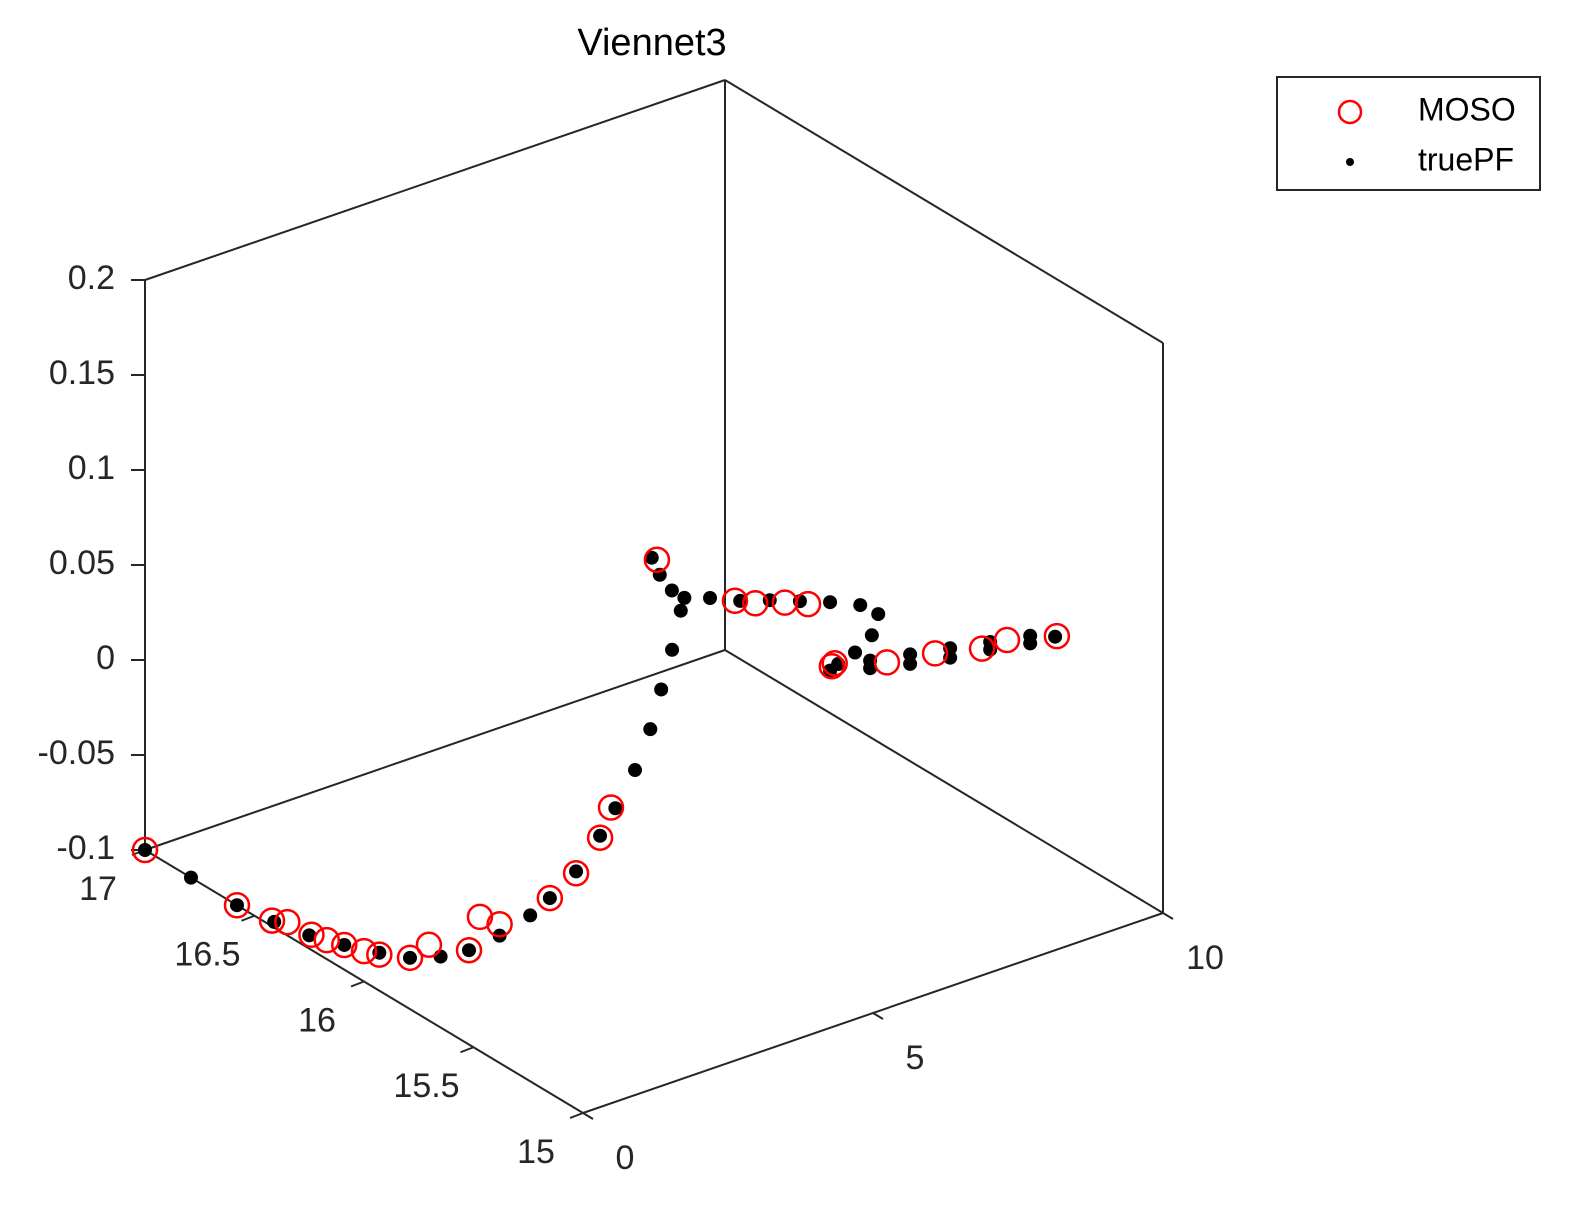 The image size is (1590, 1209). What do you see at coordinates (317, 1020) in the screenshot?
I see `y-tick-label: 16` at bounding box center [317, 1020].